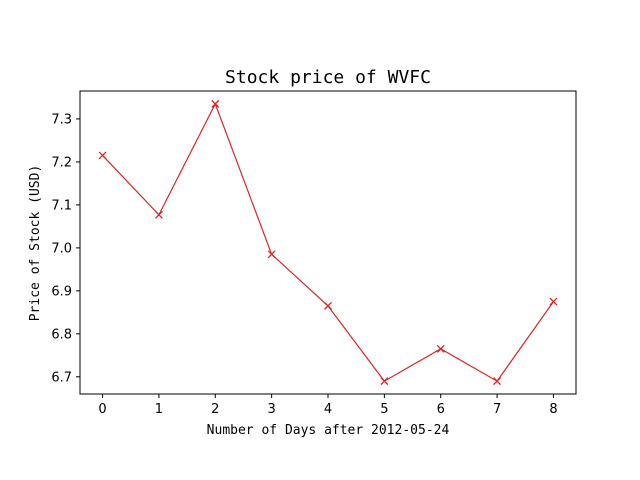  I want to click on x-tick-label: 7, so click(497, 409).